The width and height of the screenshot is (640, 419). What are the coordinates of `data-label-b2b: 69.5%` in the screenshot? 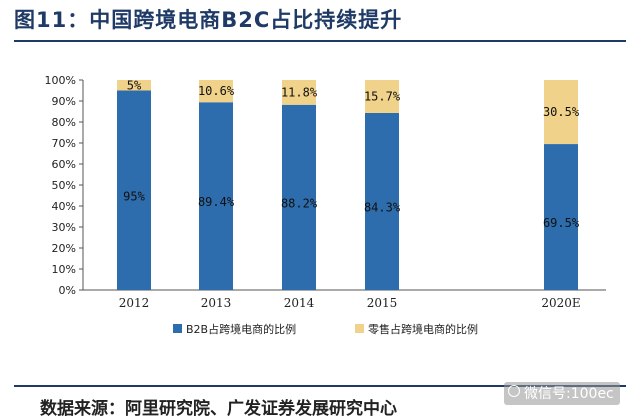 It's located at (561, 223).